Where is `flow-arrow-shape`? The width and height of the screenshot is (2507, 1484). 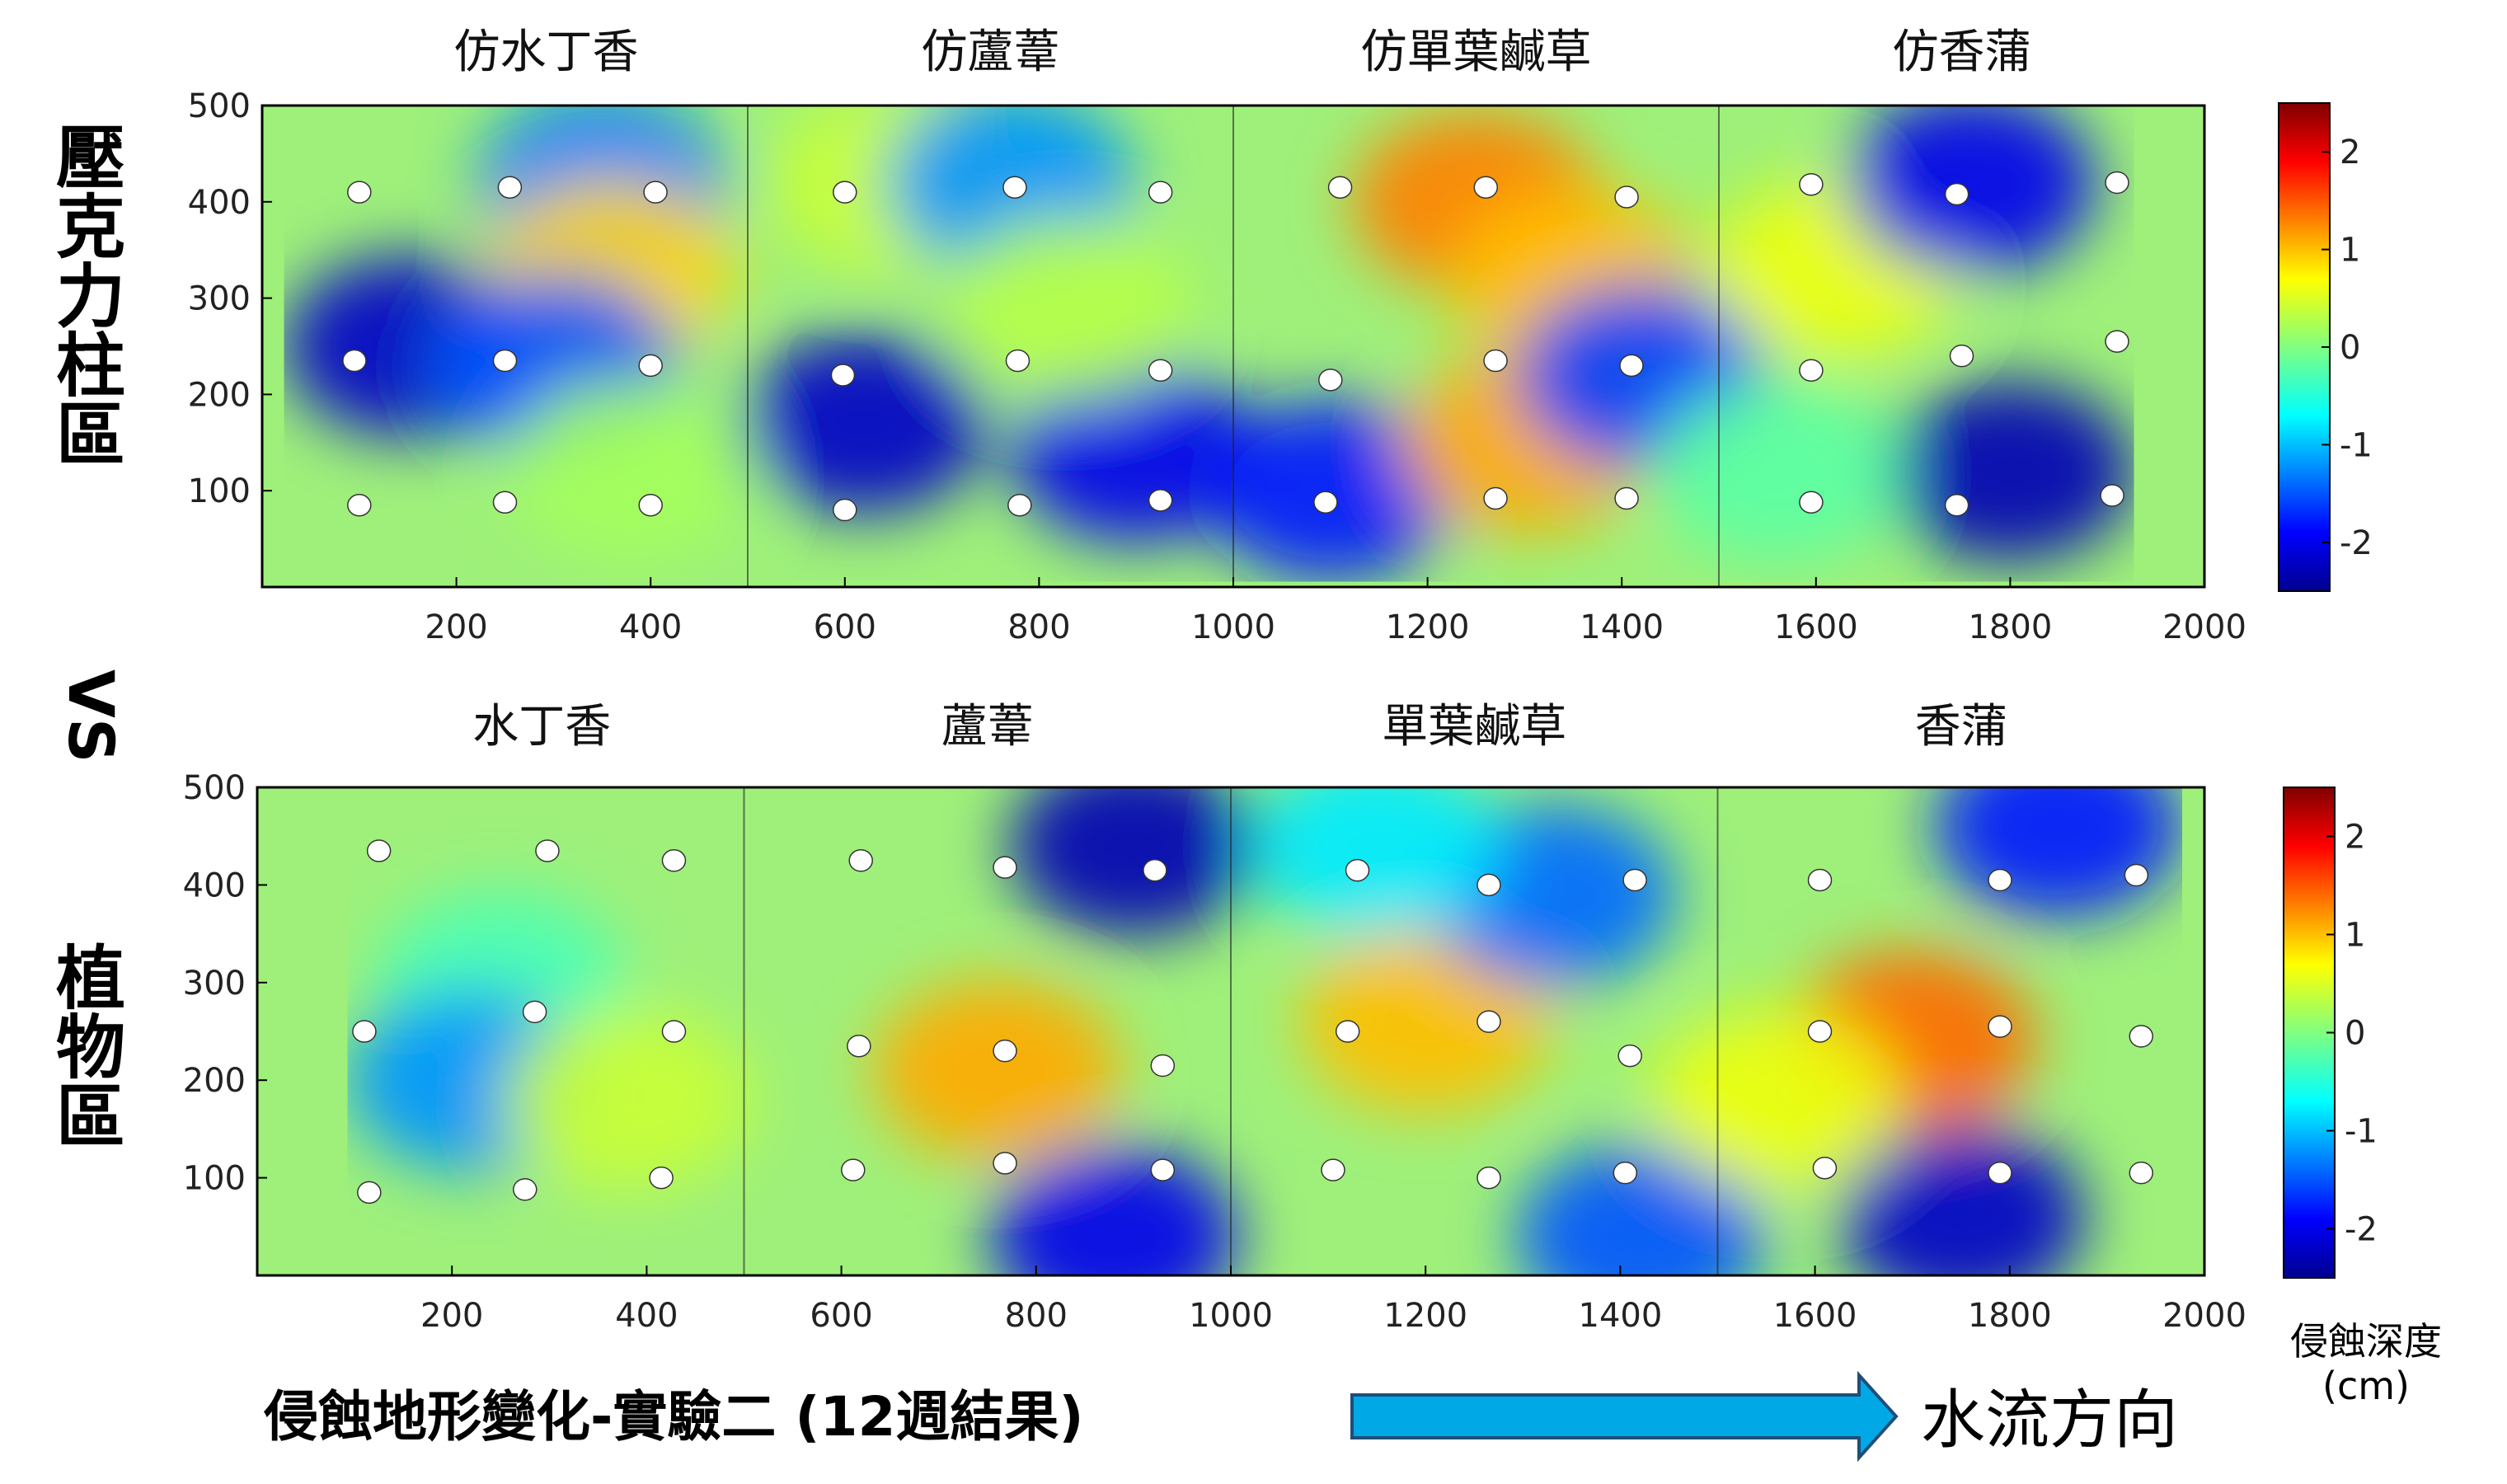
flow-arrow-shape is located at coordinates (1624, 1416).